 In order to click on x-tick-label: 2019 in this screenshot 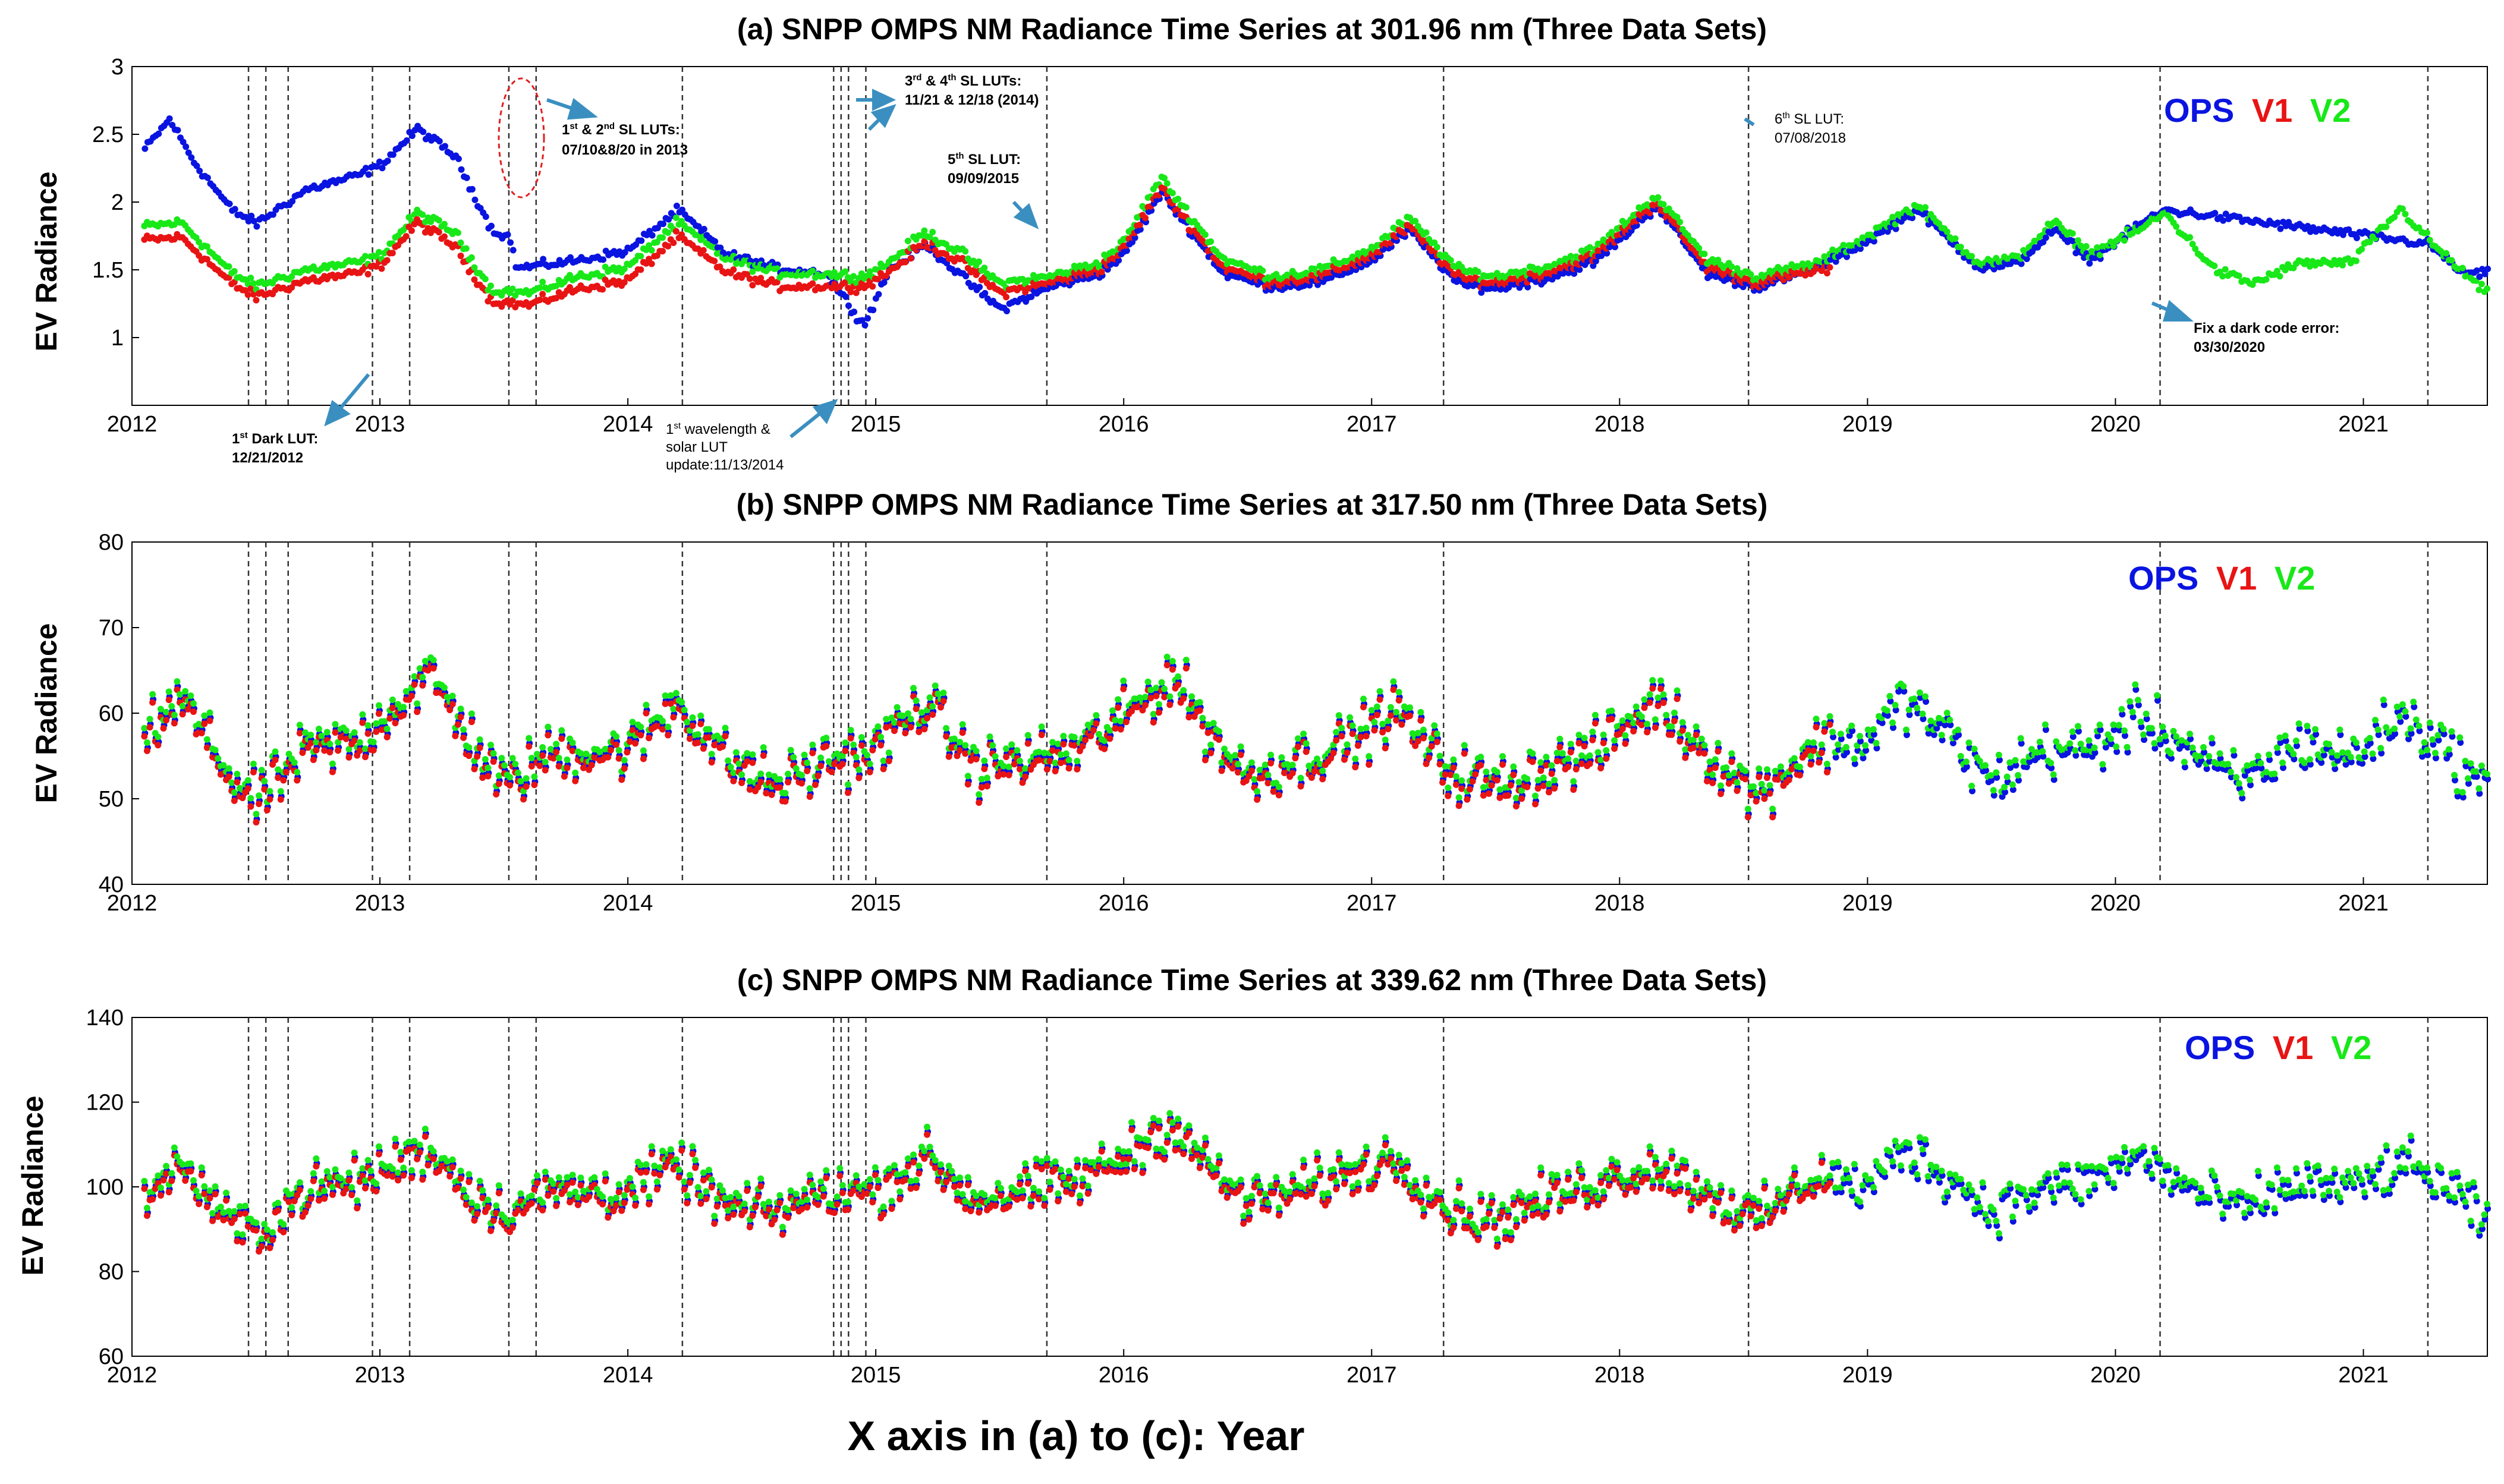, I will do `click(1867, 1376)`.